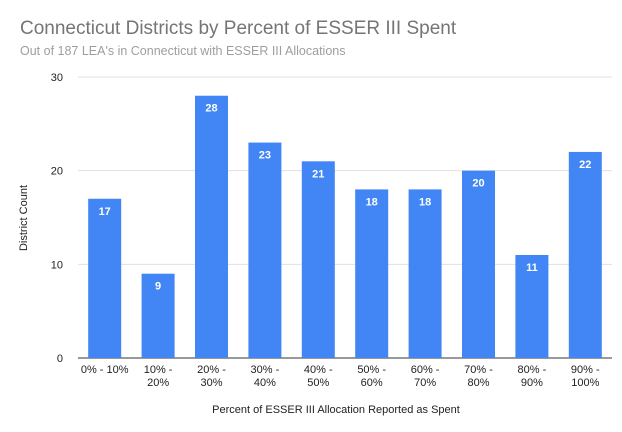 The height and width of the screenshot is (432, 622). I want to click on data-label: 11, so click(532, 268).